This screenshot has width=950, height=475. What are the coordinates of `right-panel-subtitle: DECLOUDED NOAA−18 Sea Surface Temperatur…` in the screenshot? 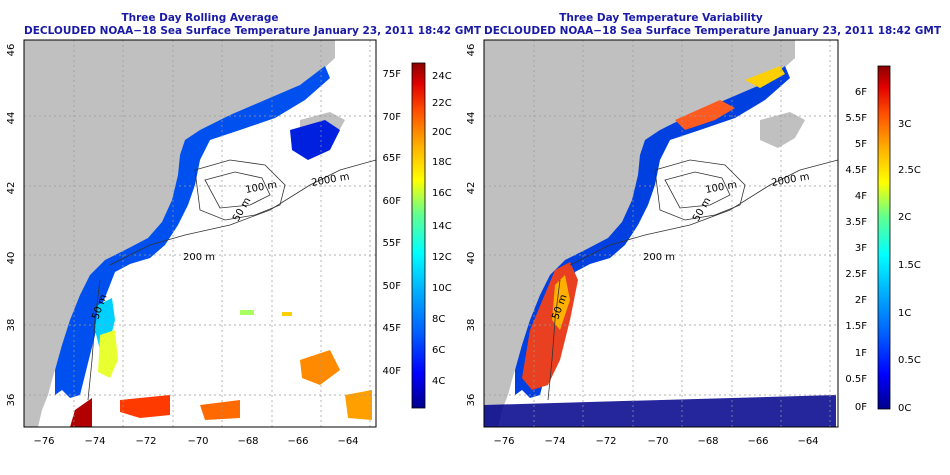 It's located at (712, 31).